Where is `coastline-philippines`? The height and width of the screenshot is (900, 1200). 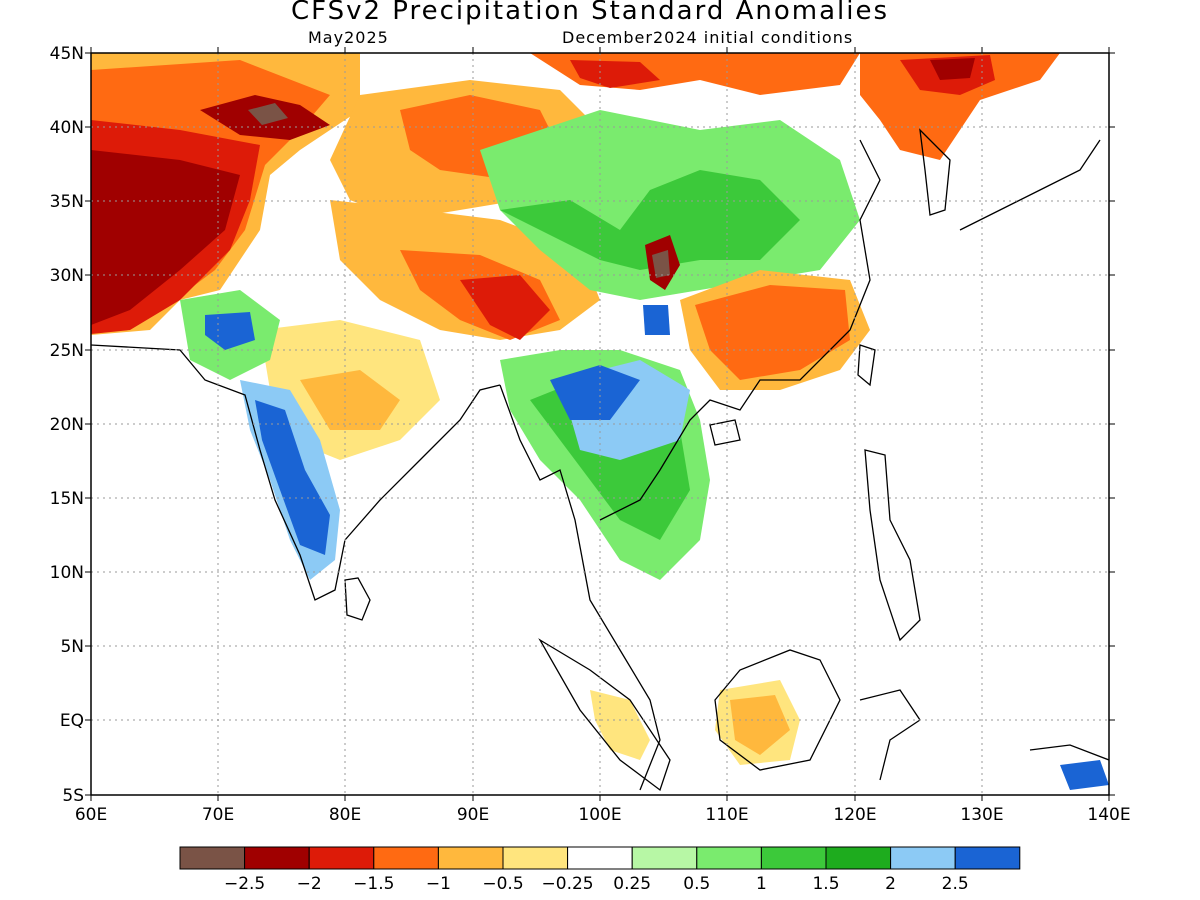 coastline-philippines is located at coordinates (892, 545).